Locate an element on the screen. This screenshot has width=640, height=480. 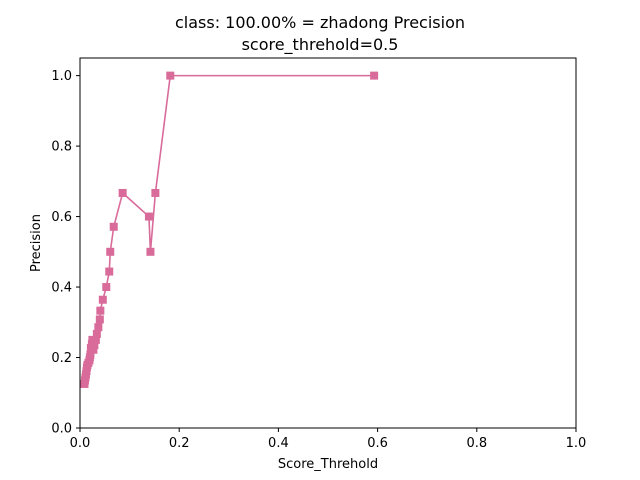
x-tick-label: 0.0 is located at coordinates (80, 443).